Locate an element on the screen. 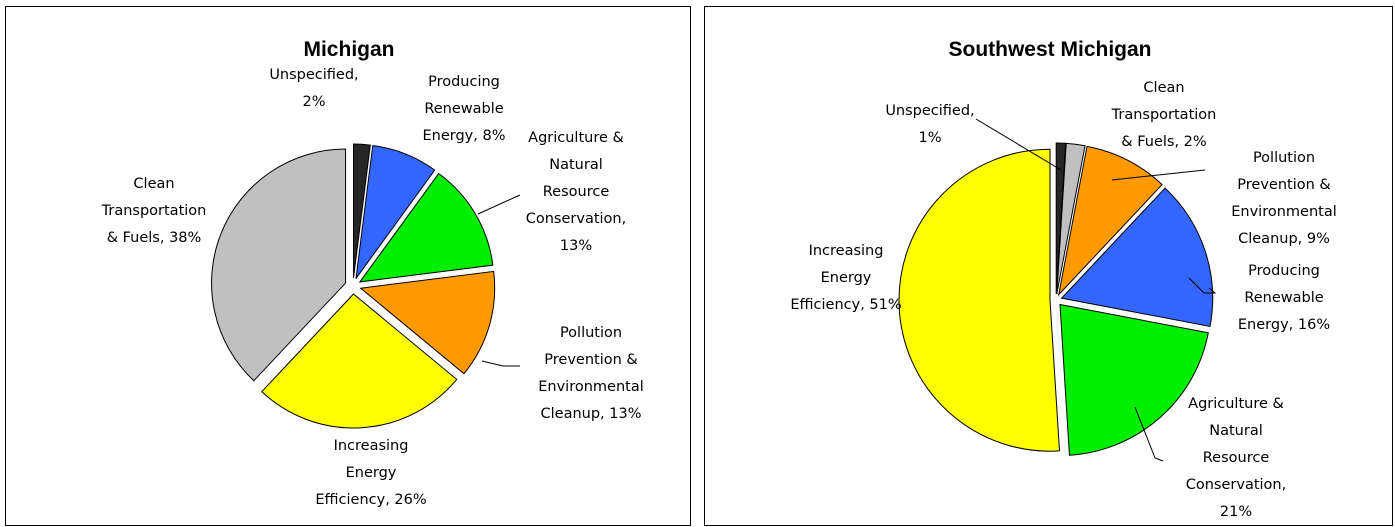 The image size is (1395, 527). data-label-line: Cleanup, 9% is located at coordinates (1284, 239).